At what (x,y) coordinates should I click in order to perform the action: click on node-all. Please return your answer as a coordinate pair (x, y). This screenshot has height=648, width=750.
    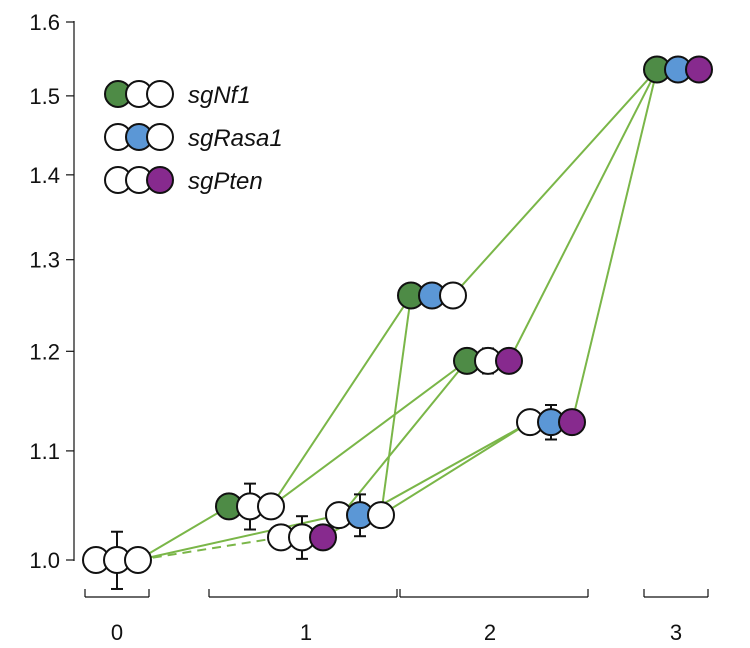
    Looking at the image, I should click on (678, 69).